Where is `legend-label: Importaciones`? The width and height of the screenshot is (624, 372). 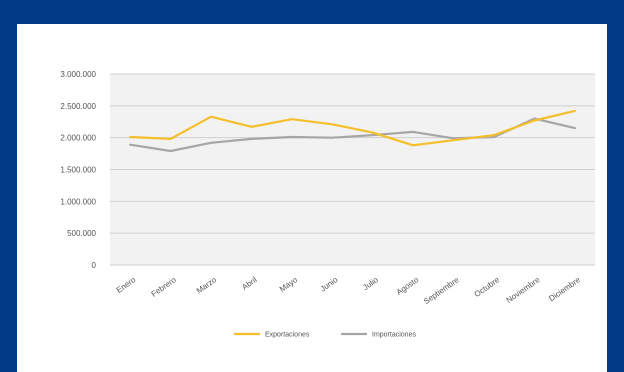
legend-label: Importaciones is located at coordinates (394, 335).